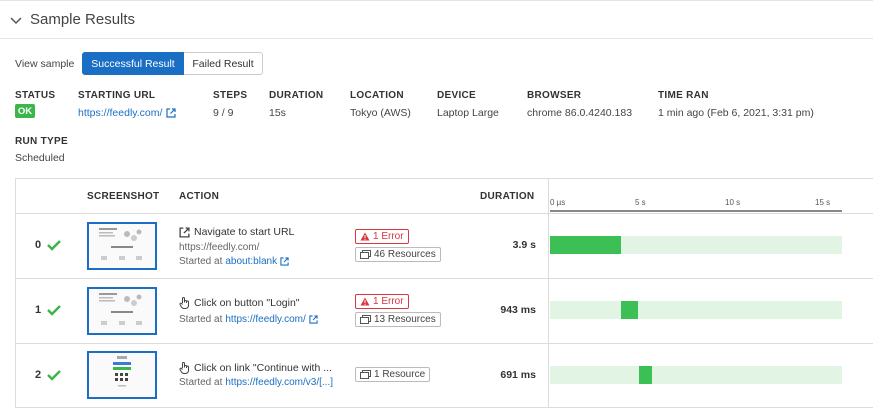 The height and width of the screenshot is (408, 873). I want to click on timeline-divider, so click(548, 293).